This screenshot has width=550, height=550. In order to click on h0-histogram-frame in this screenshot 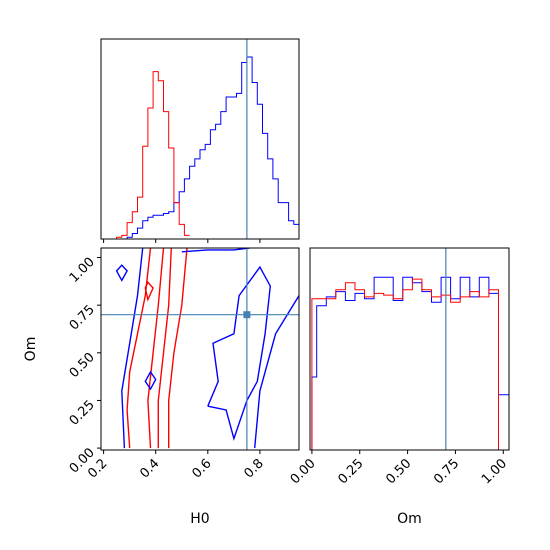, I will do `click(200, 139)`.